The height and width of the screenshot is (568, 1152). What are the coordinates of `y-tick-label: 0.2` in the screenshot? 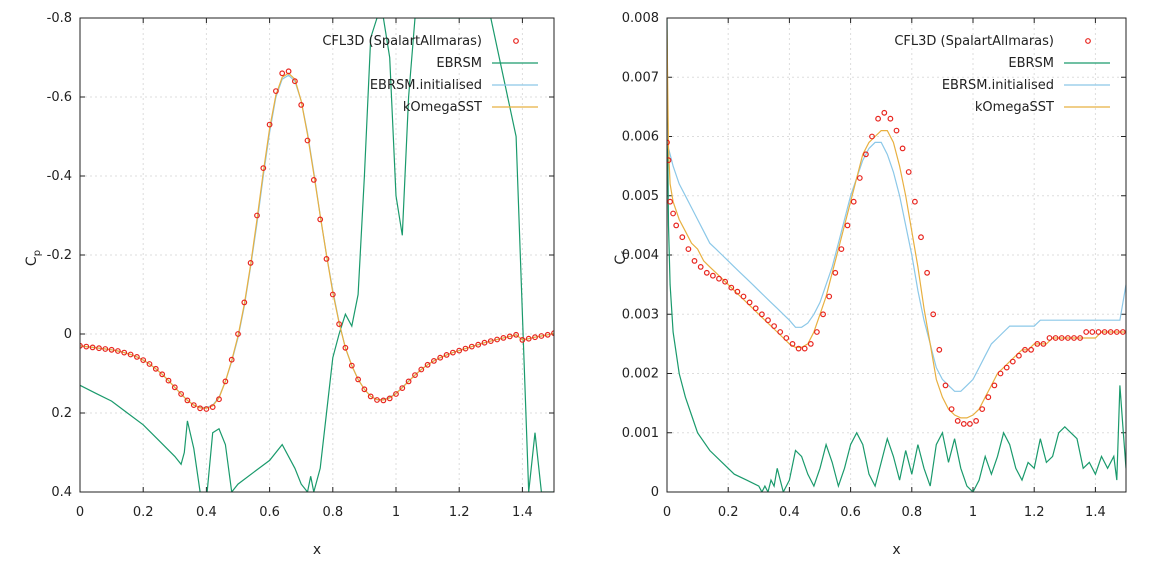 It's located at (61, 413).